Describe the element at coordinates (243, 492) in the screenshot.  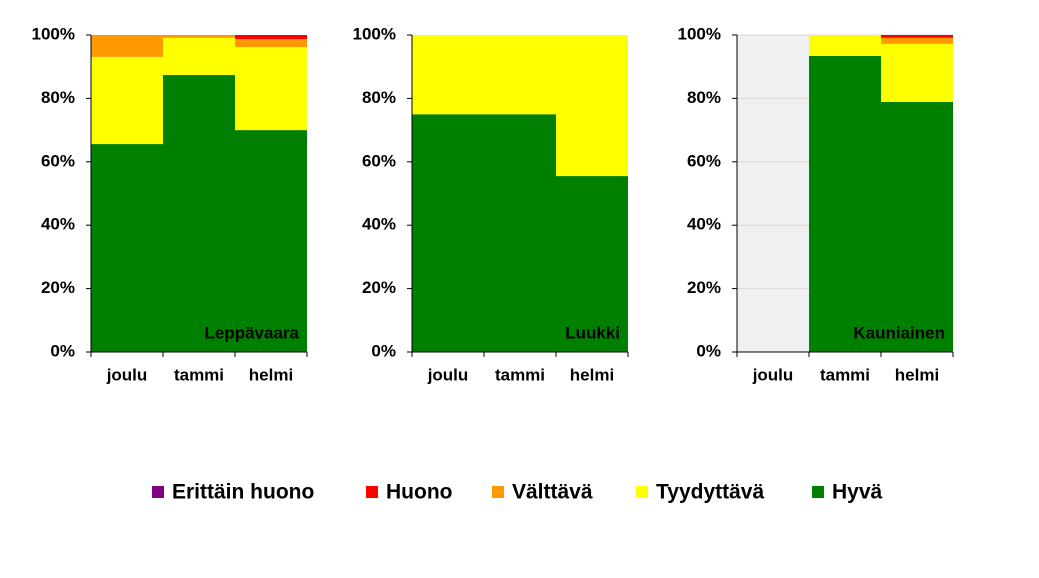
I see `legend-label: Erittäin huono` at that location.